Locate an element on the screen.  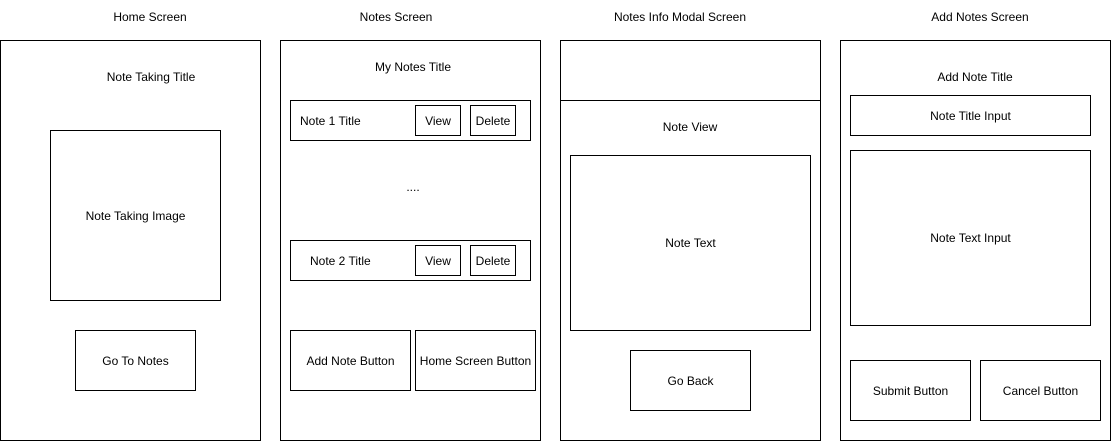
home-screen-heading: Home Screen is located at coordinates (150, 17).